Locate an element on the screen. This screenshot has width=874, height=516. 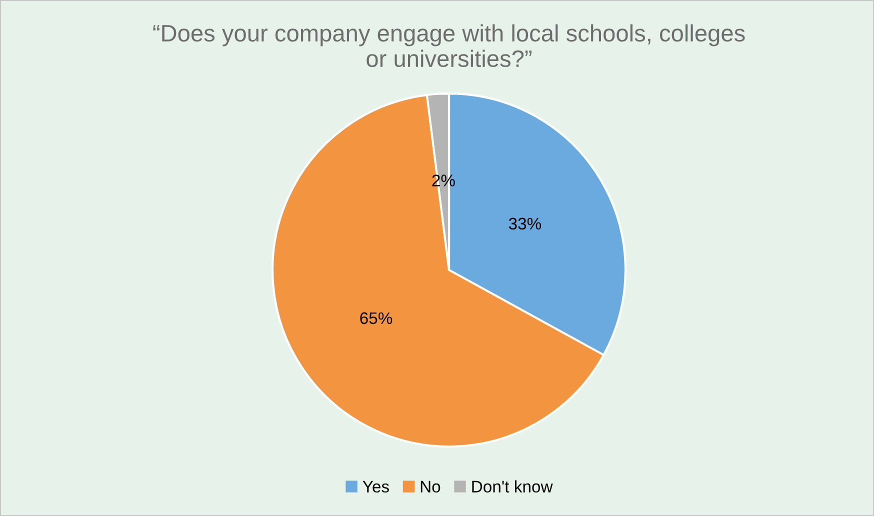
legend-label: Yes is located at coordinates (375, 486).